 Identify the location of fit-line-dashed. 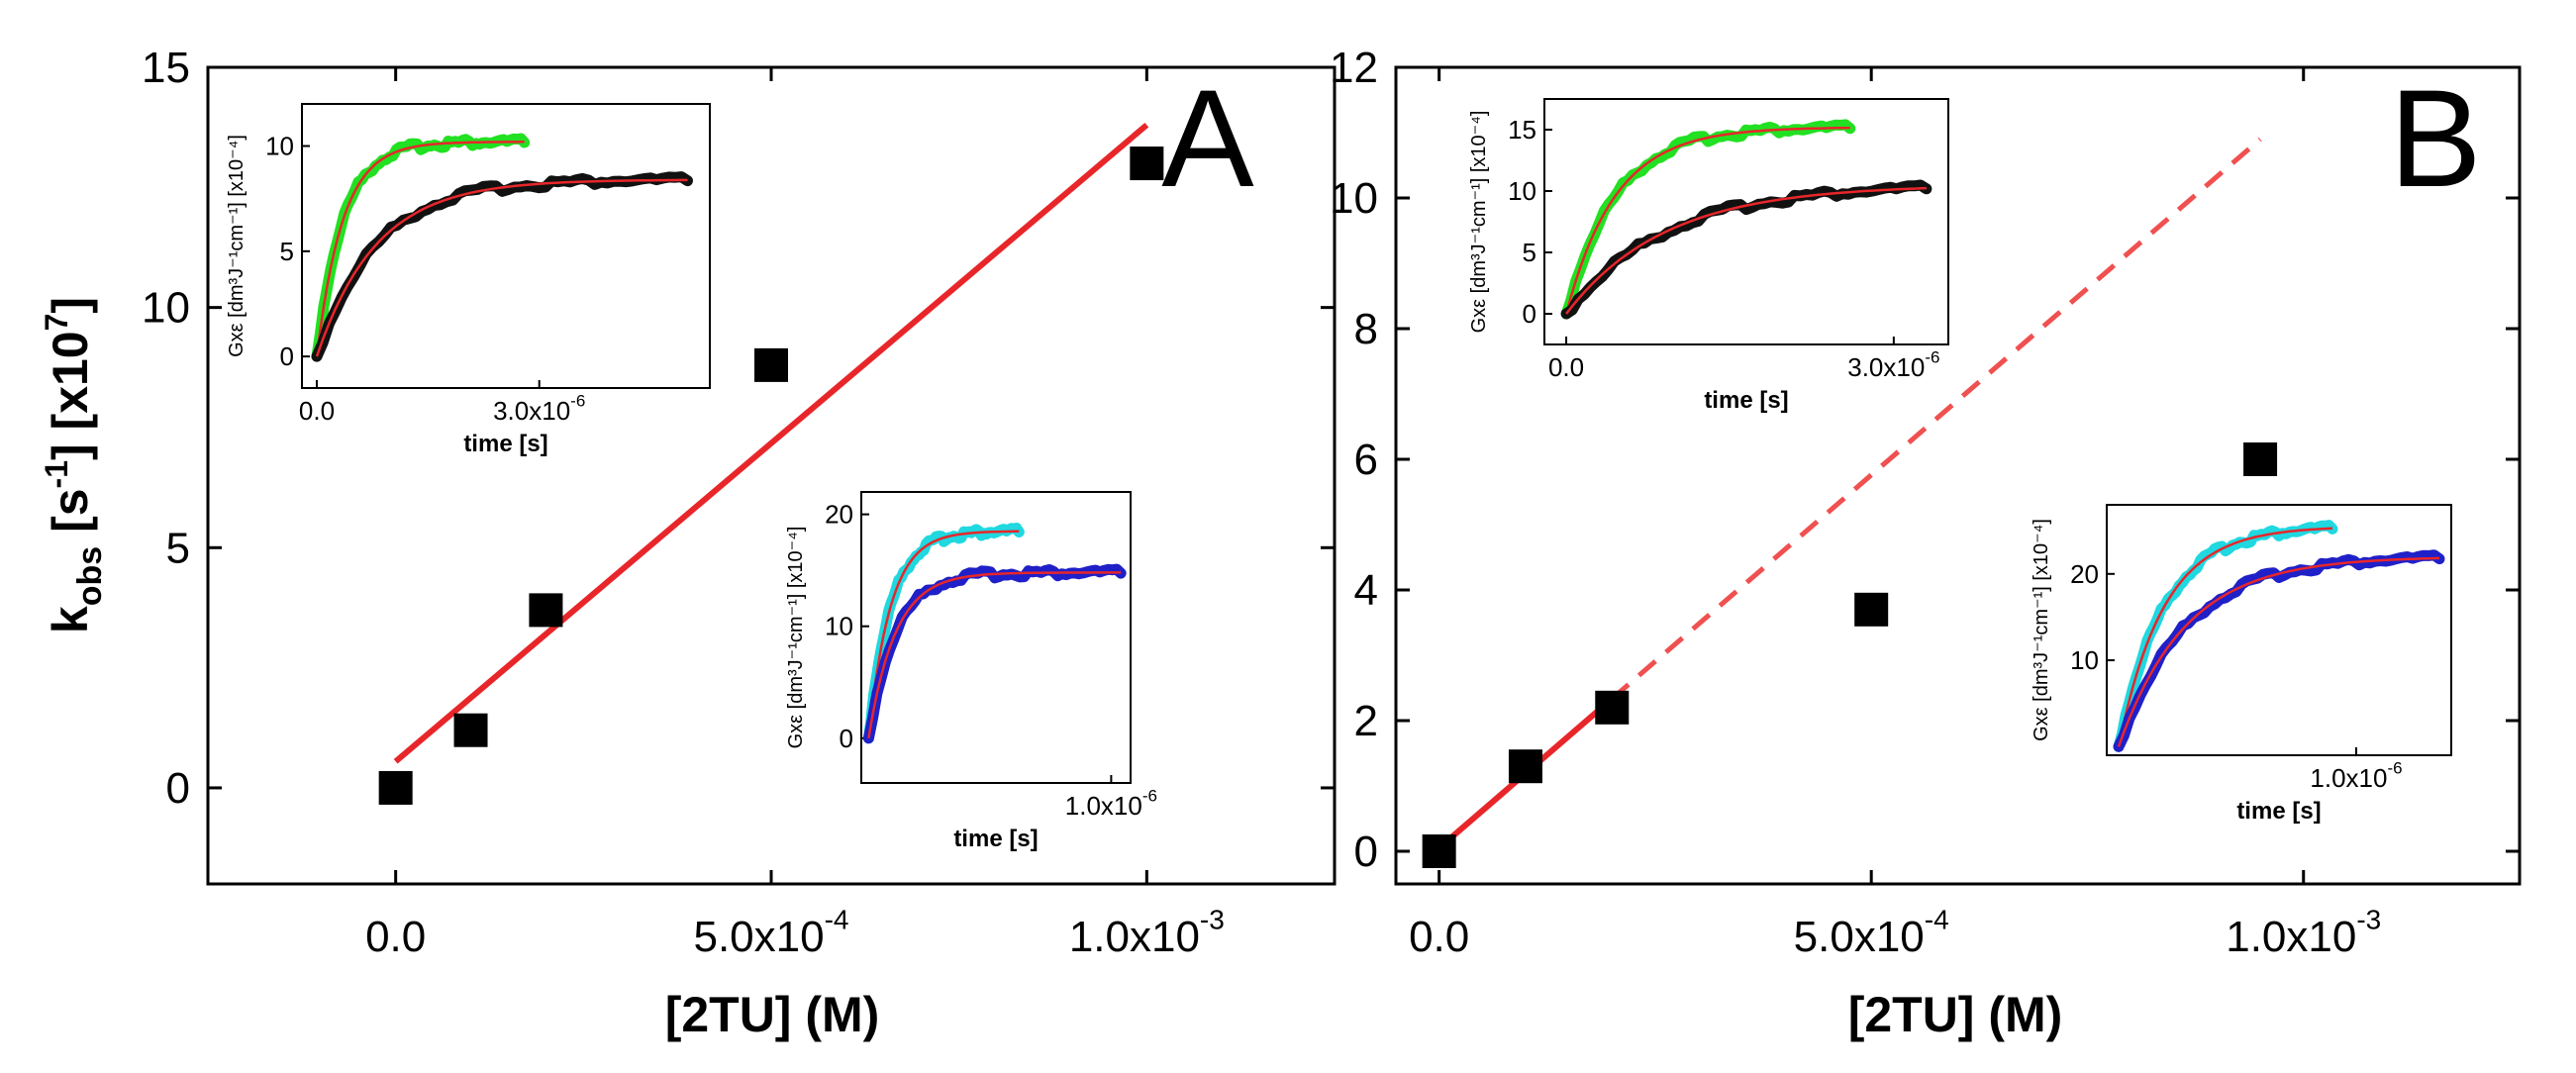
(1936, 419).